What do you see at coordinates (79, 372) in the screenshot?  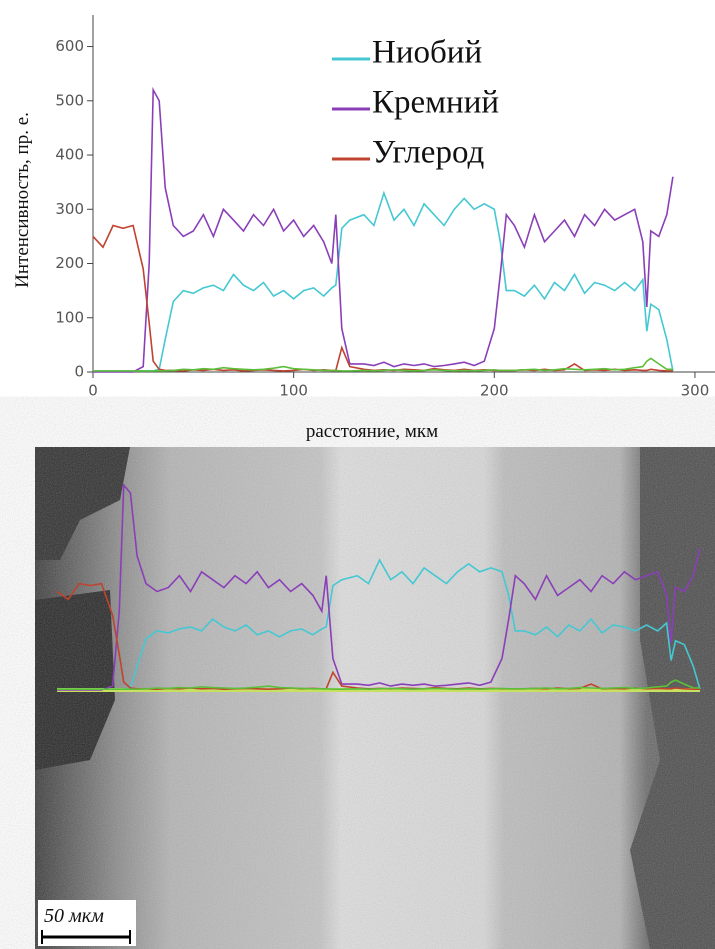 I see `y-tick-label: 0` at bounding box center [79, 372].